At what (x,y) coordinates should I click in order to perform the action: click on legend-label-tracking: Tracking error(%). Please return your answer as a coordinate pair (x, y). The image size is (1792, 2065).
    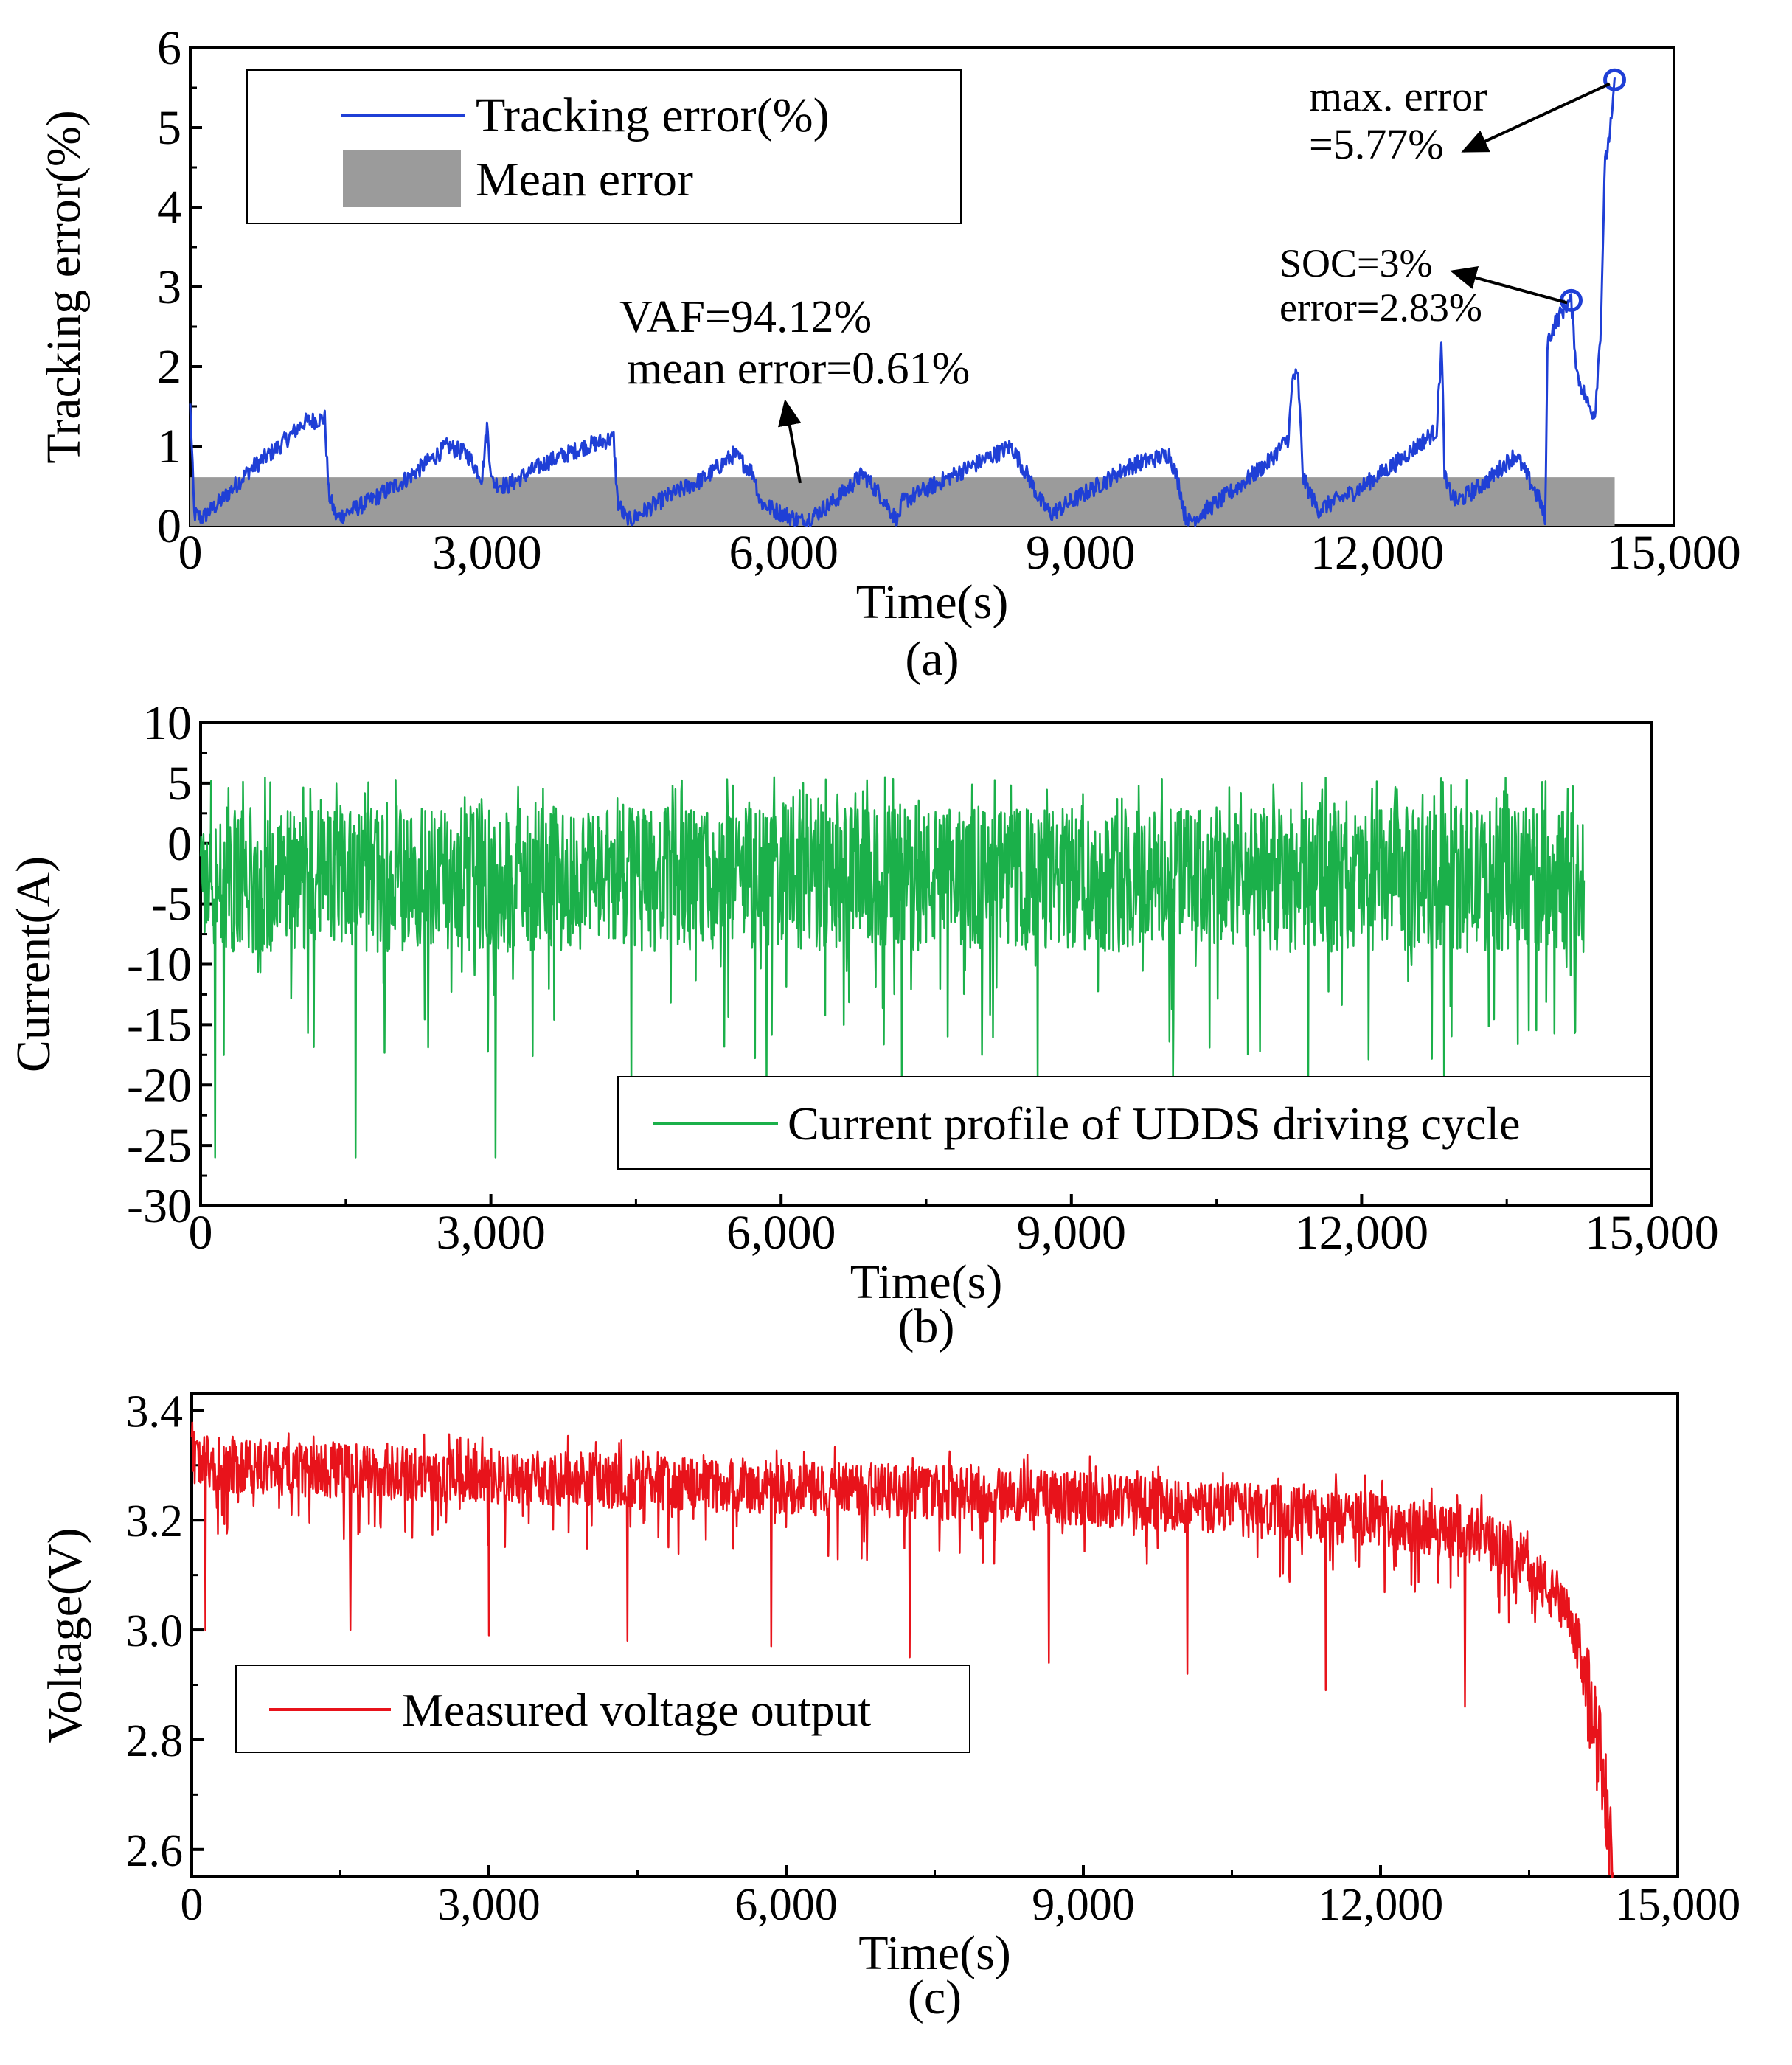
    Looking at the image, I should click on (653, 115).